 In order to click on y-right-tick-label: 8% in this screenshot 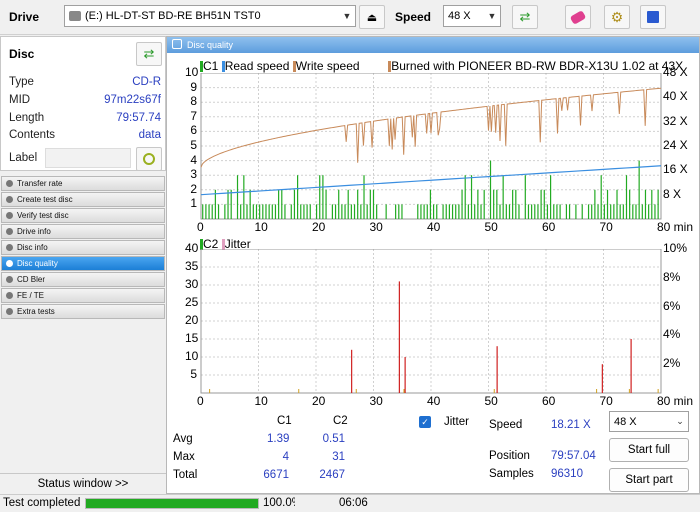, I will do `click(672, 276)`.